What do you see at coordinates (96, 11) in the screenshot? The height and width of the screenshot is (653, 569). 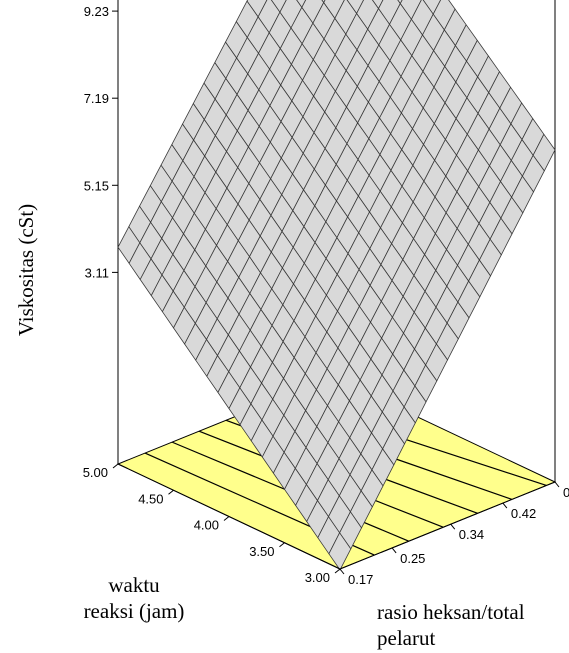 I see `z-tick-label: 9.23` at bounding box center [96, 11].